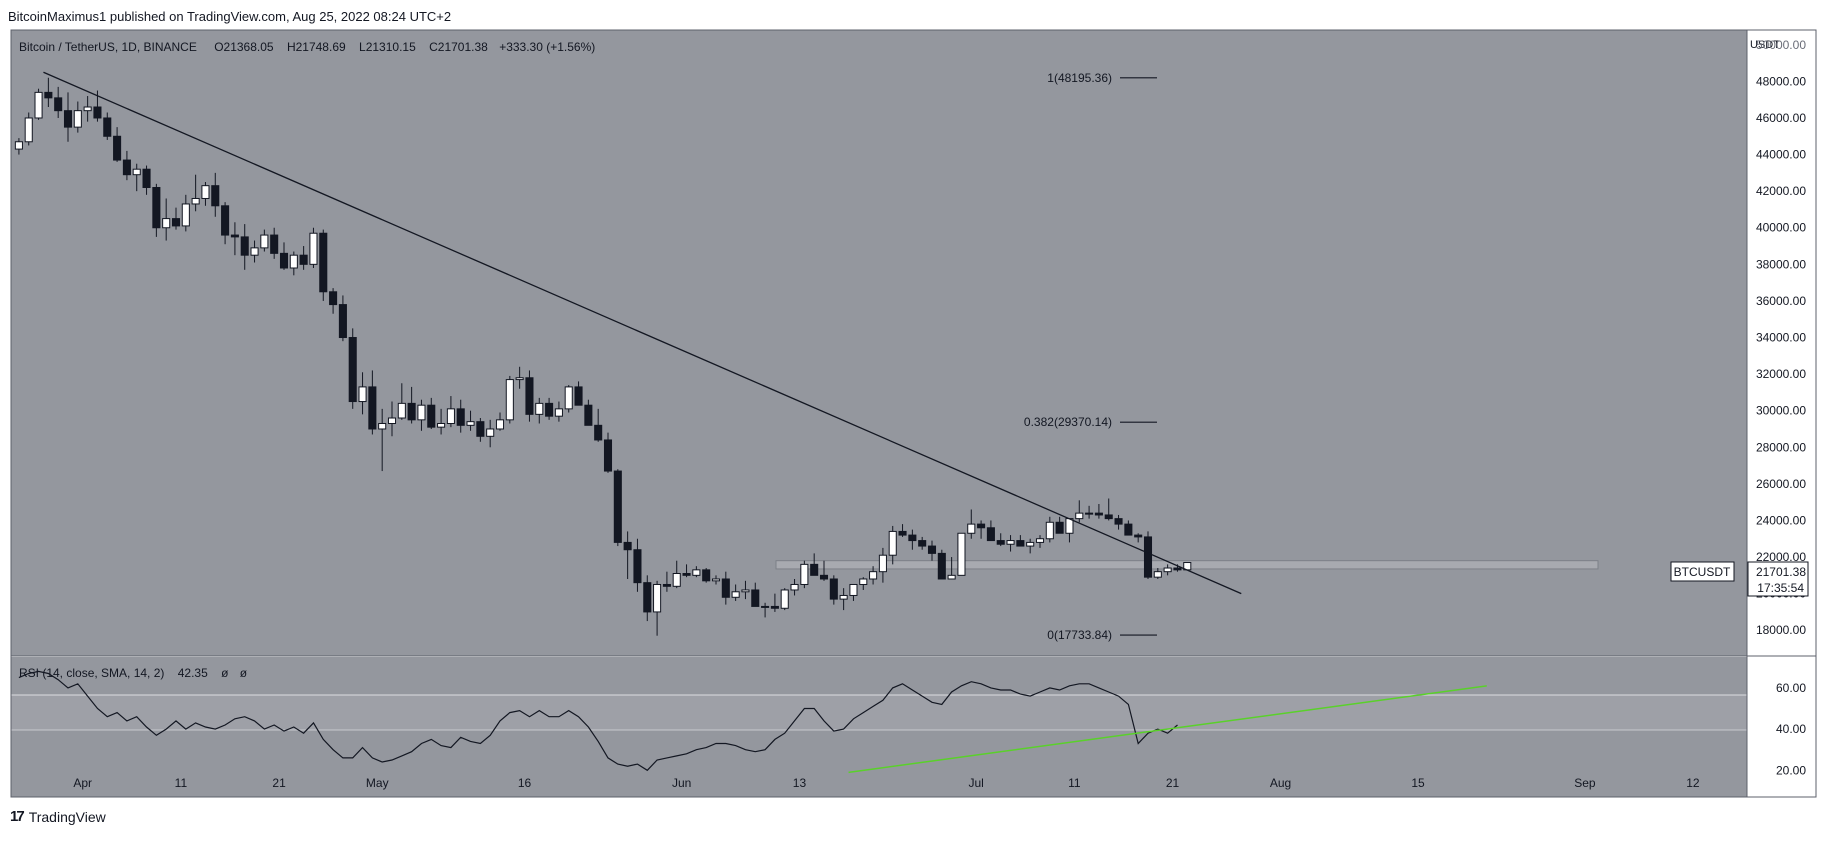  Describe the element at coordinates (598, 721) in the screenshot. I see `rsi-series` at that location.